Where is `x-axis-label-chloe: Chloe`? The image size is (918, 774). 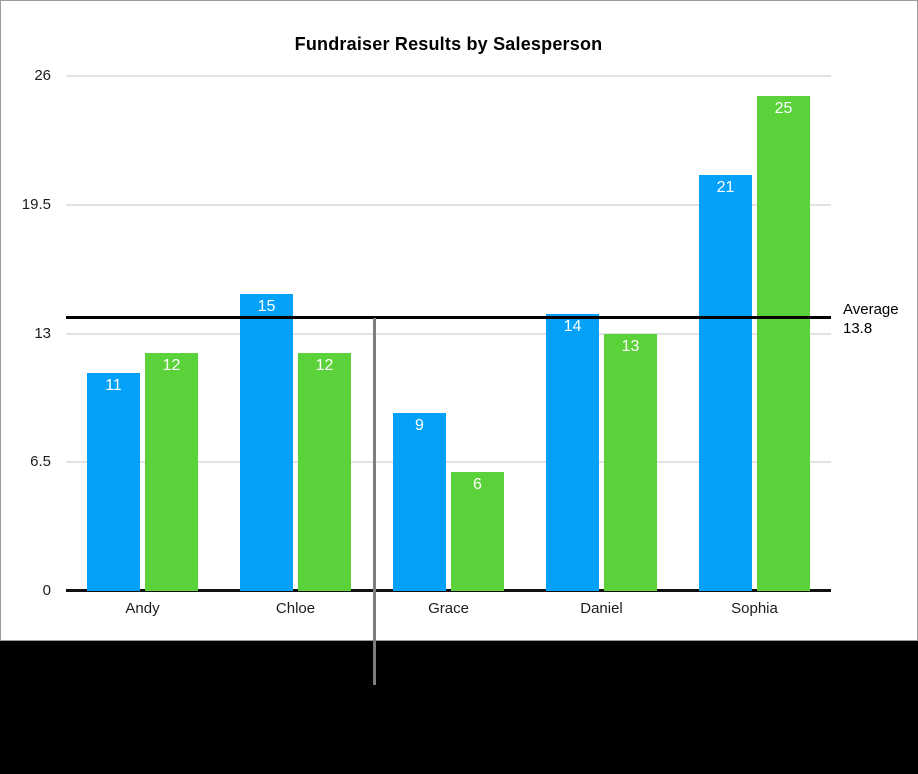 x-axis-label-chloe: Chloe is located at coordinates (295, 608).